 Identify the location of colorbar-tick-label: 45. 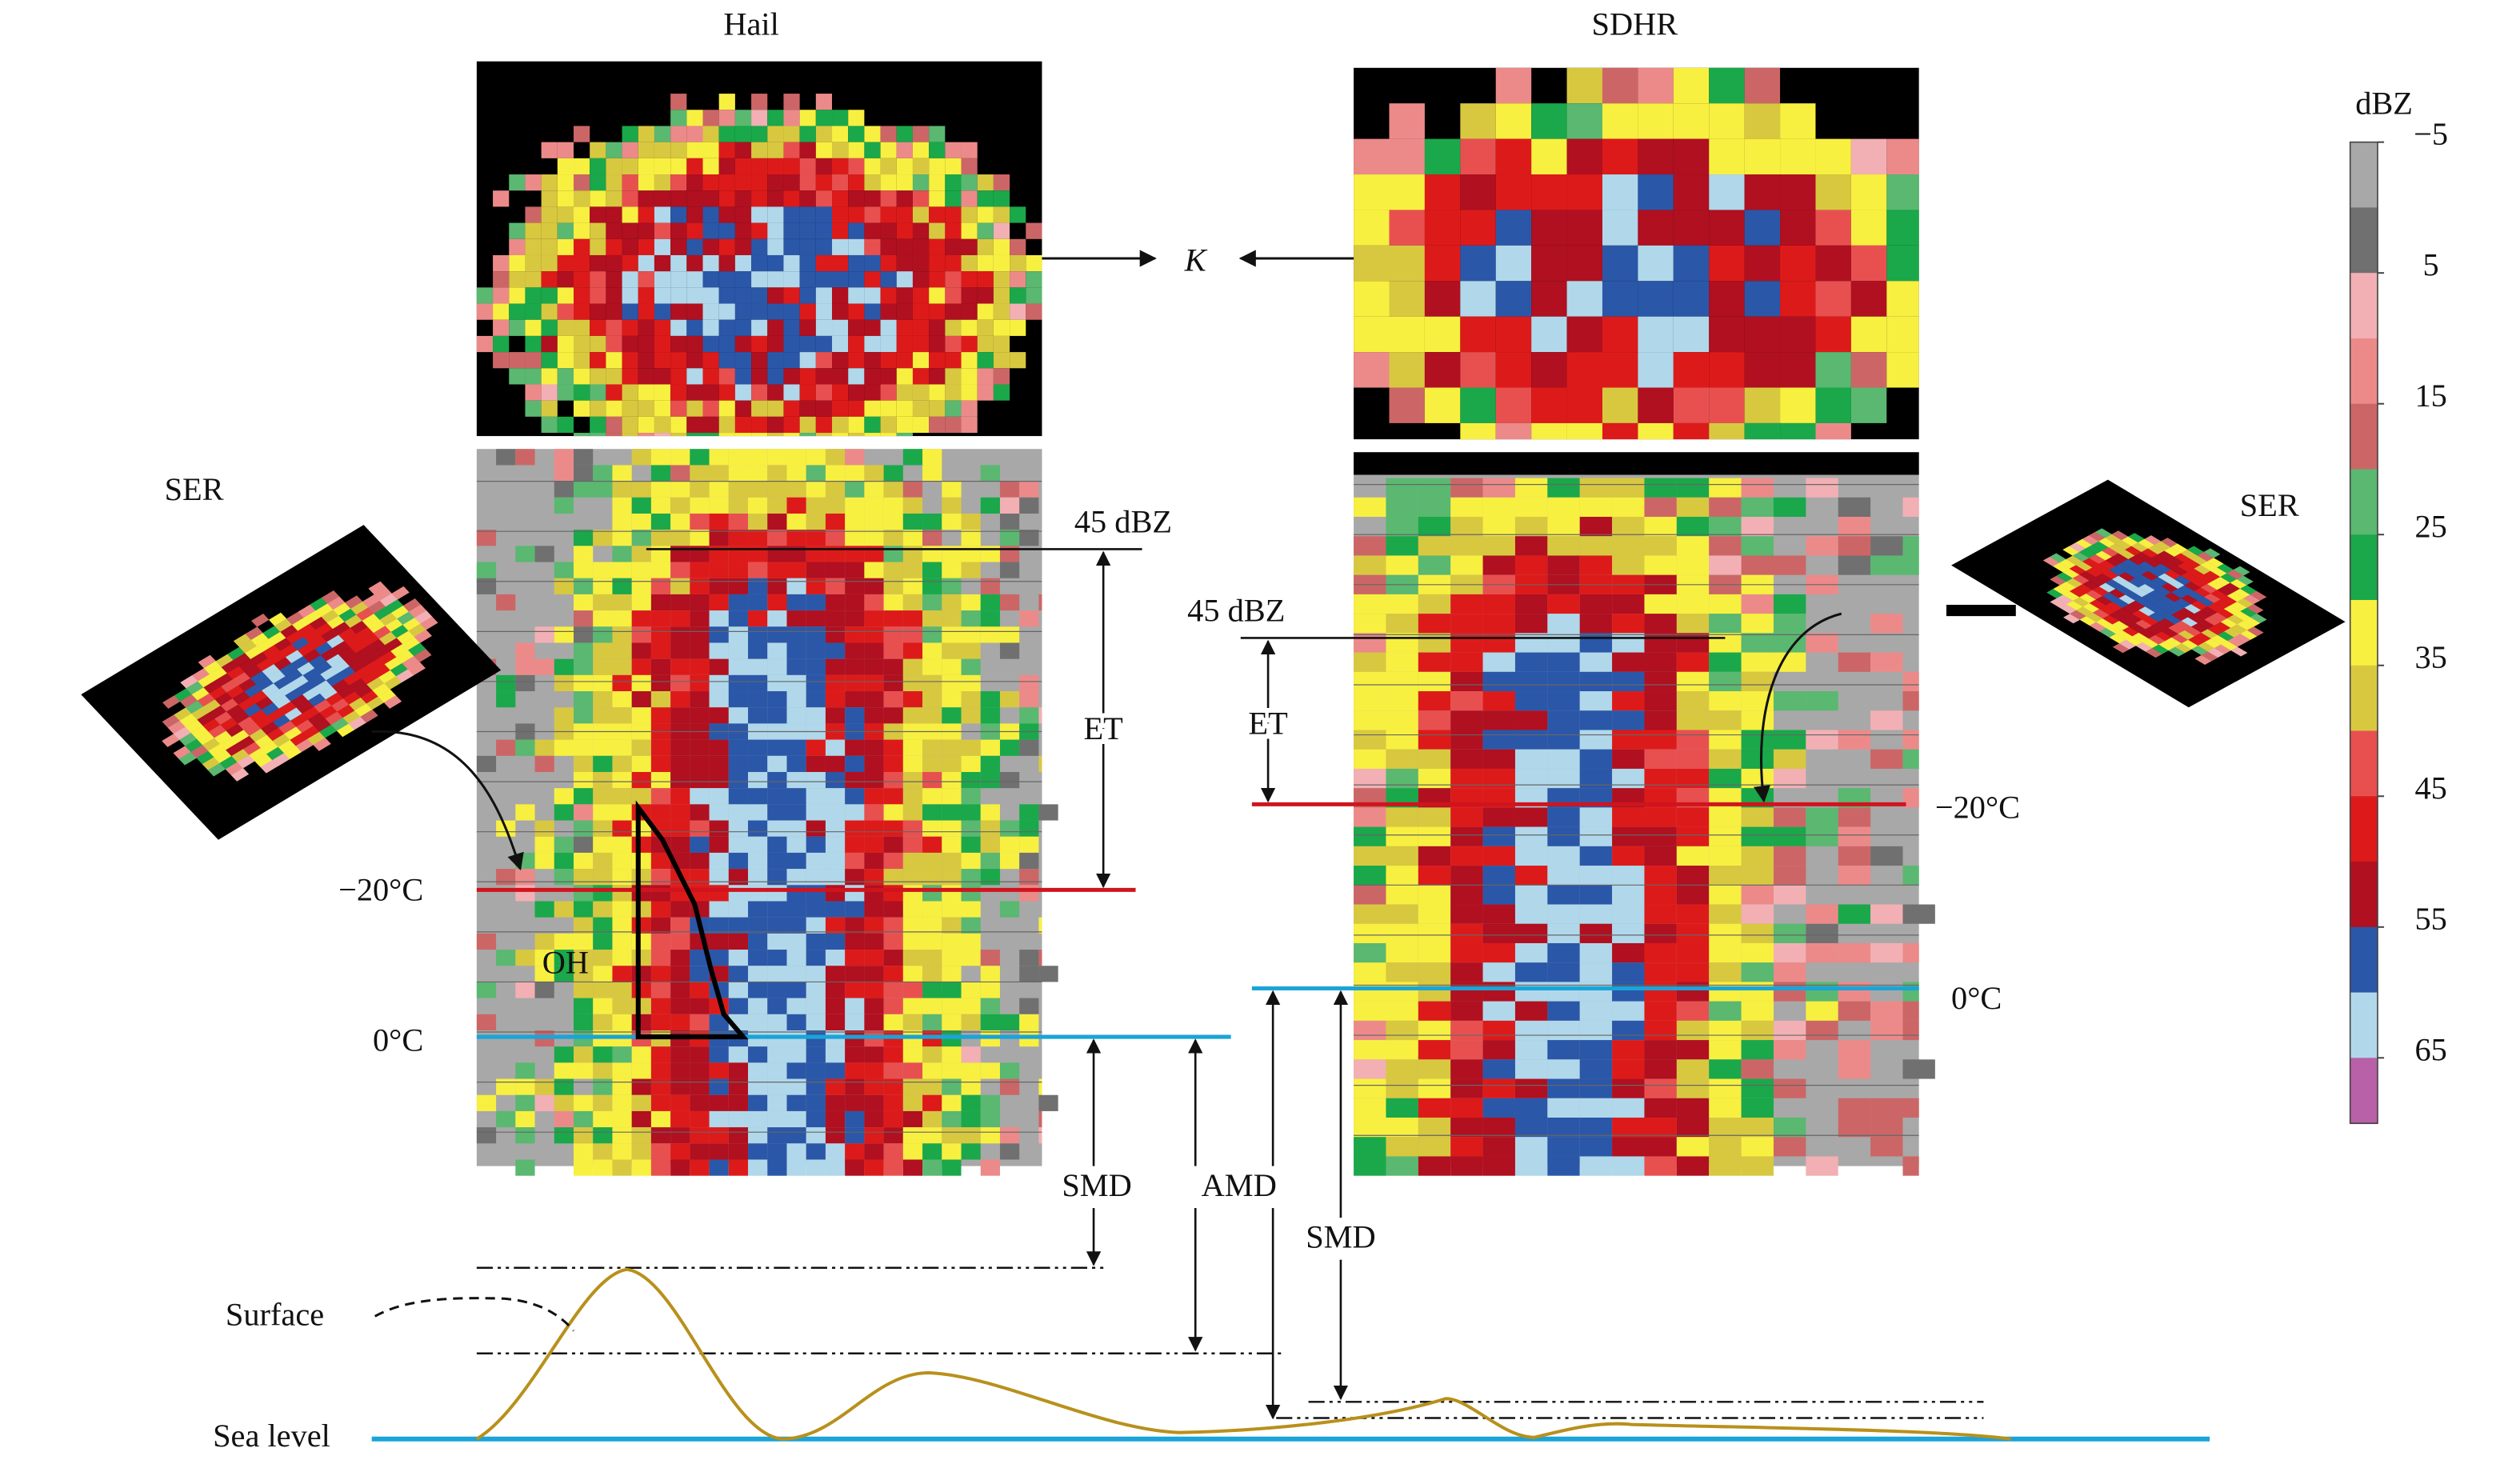
(2430, 788).